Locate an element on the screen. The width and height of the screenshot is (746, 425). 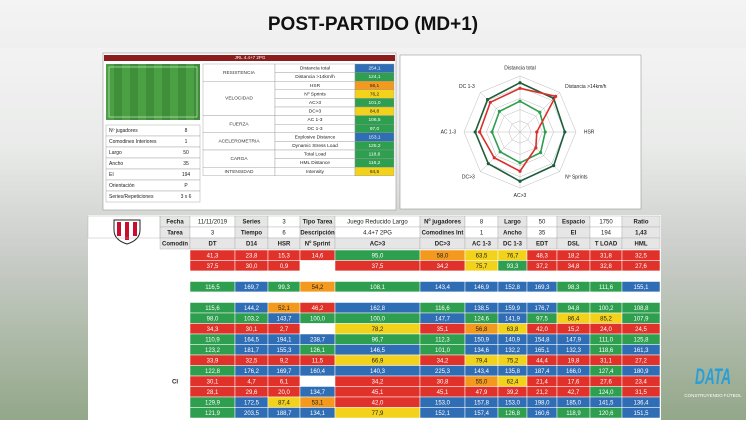
cell-text: 27,6 is located at coordinates (641, 267).